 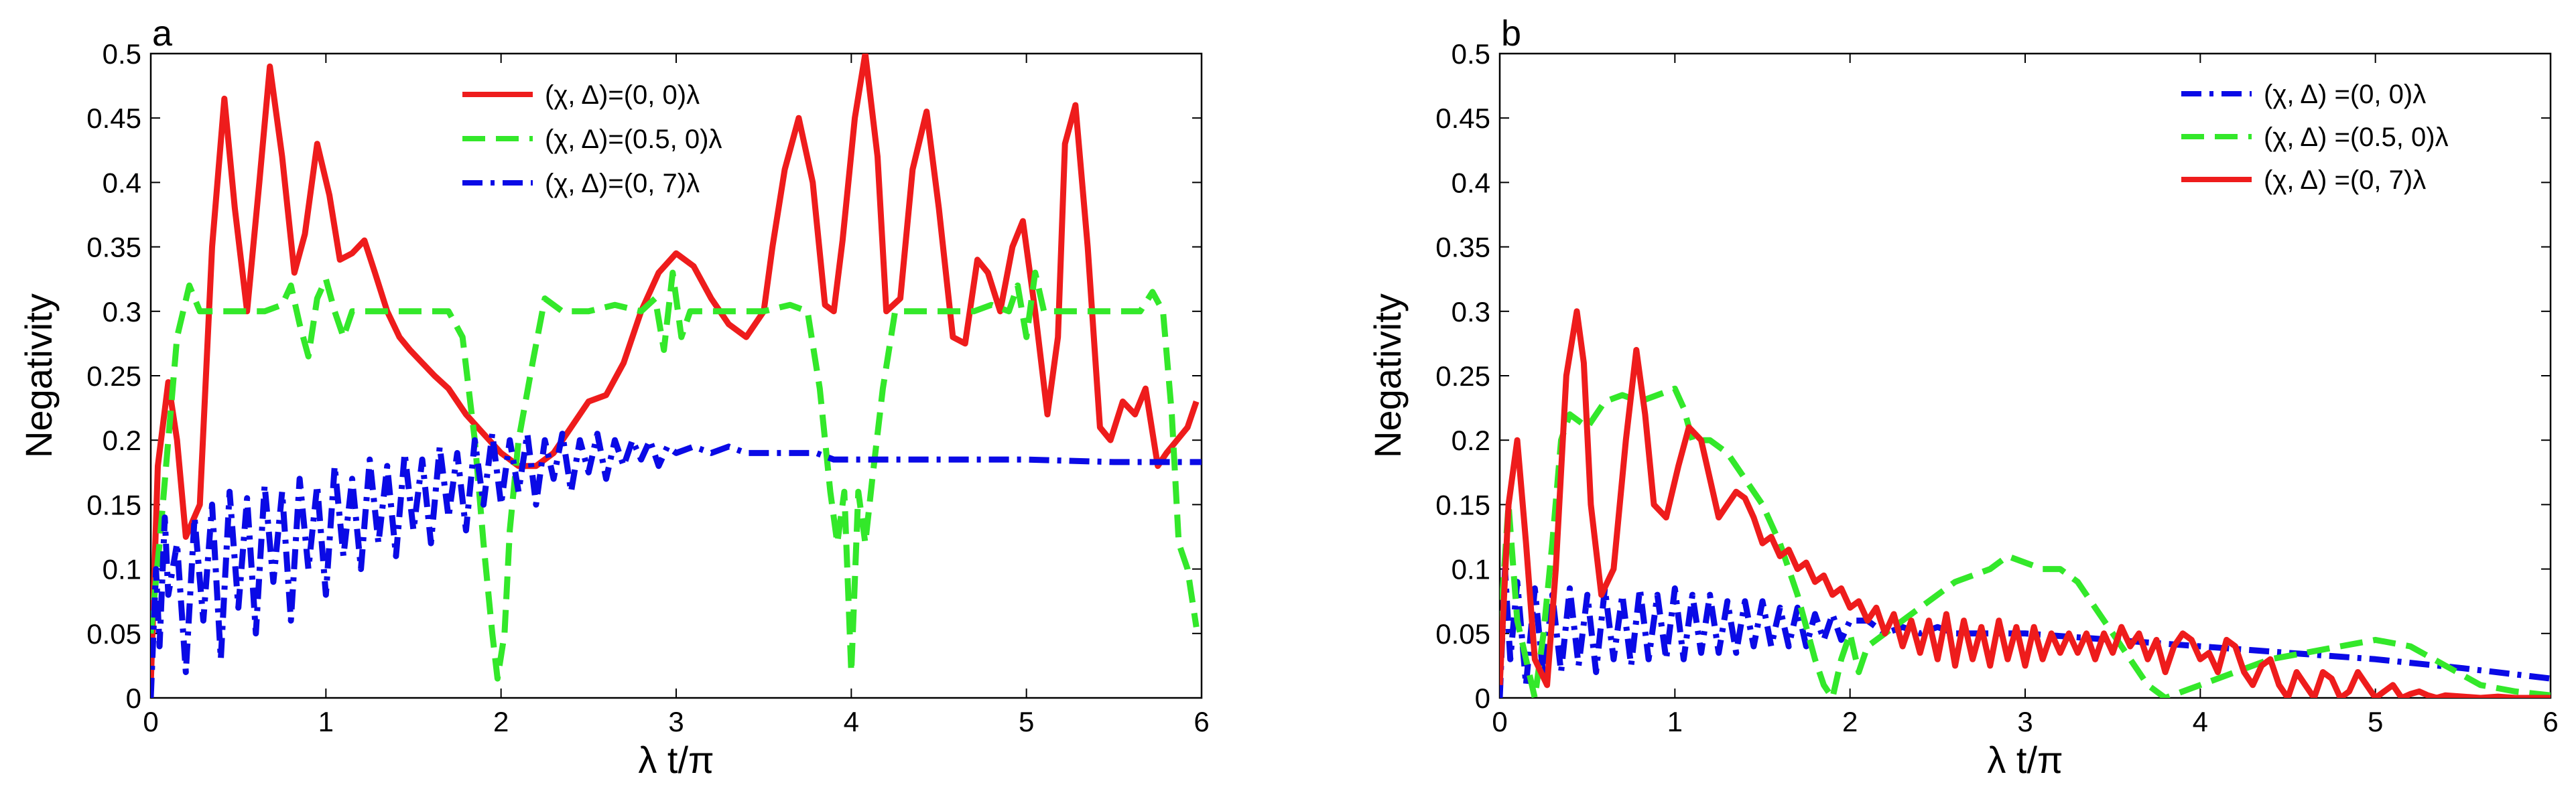 What do you see at coordinates (1511, 33) in the screenshot?
I see `panel-letter: b` at bounding box center [1511, 33].